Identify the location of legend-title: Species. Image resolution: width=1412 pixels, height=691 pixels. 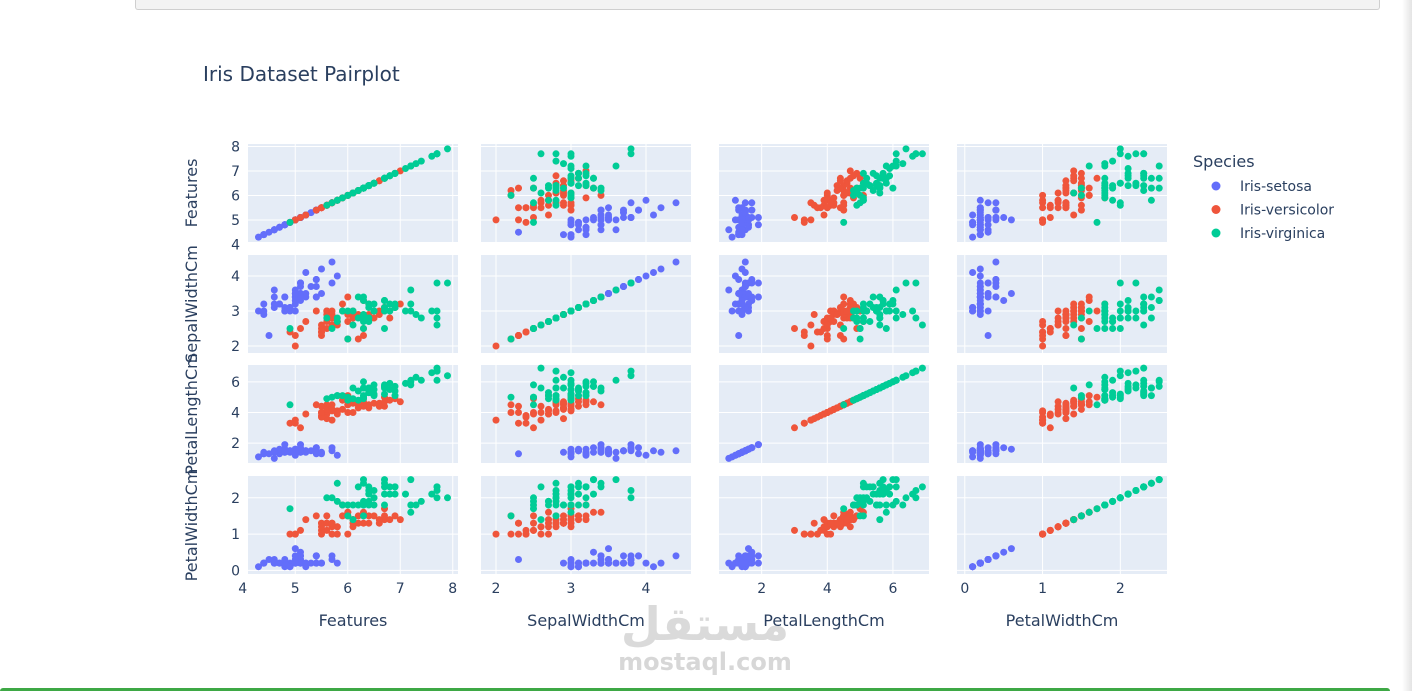
(1224, 161).